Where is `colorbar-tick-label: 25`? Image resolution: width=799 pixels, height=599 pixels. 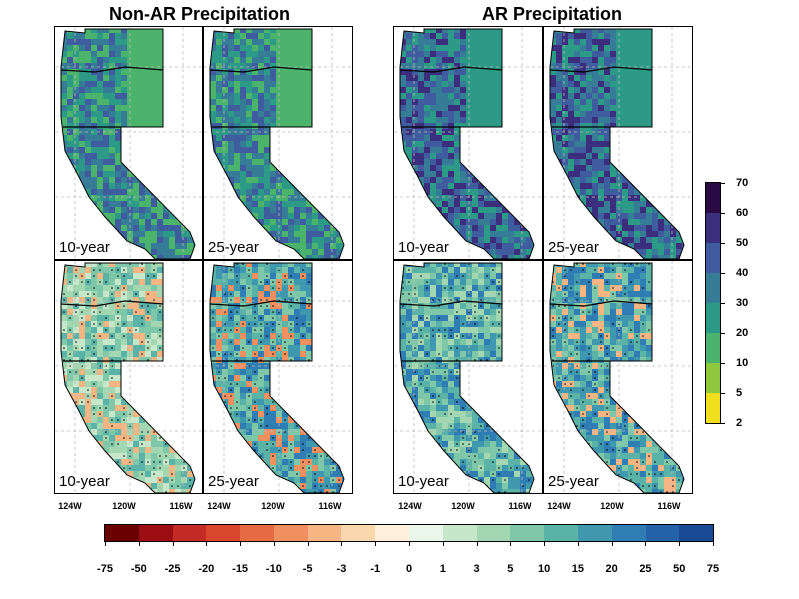 colorbar-tick-label: 25 is located at coordinates (645, 569).